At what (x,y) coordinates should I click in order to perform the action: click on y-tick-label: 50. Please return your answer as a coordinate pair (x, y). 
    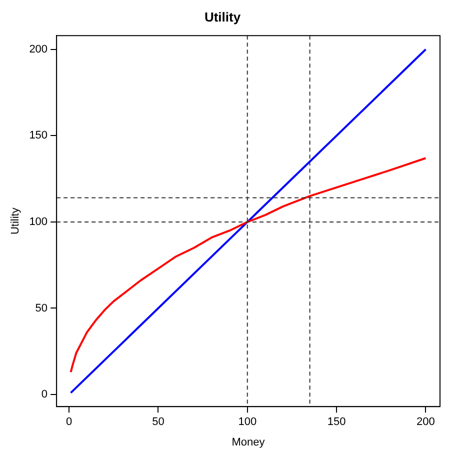
    Looking at the image, I should click on (41, 308).